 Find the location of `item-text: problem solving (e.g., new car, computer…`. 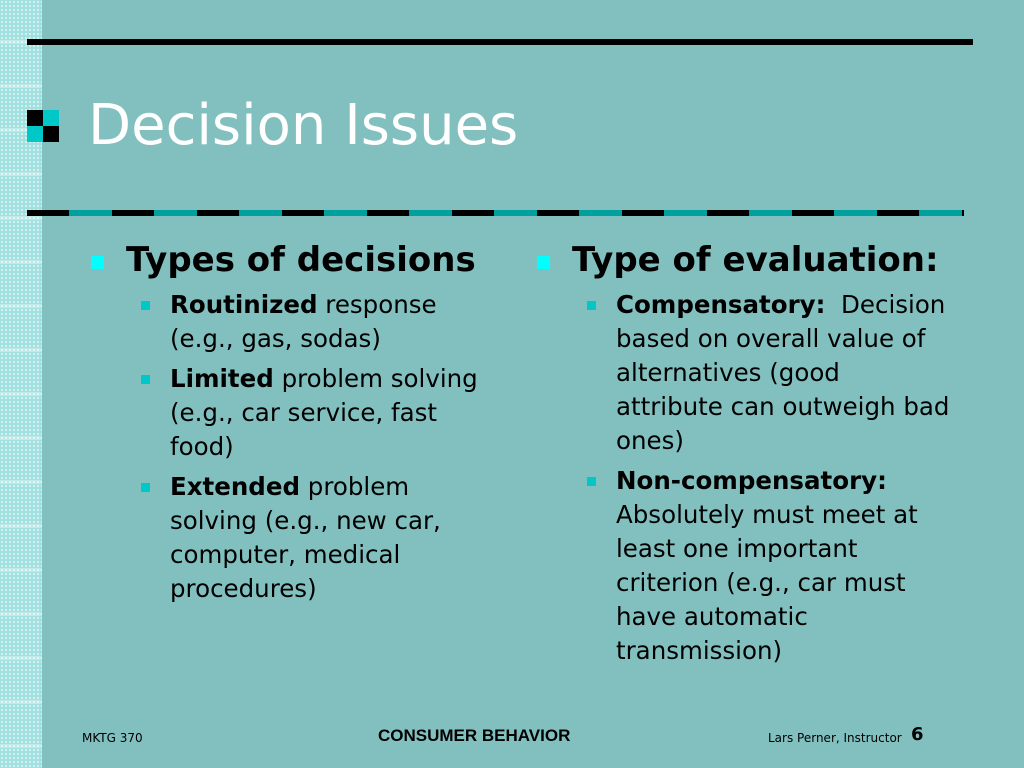

item-text: problem solving (e.g., new car, computer… is located at coordinates (305, 537).